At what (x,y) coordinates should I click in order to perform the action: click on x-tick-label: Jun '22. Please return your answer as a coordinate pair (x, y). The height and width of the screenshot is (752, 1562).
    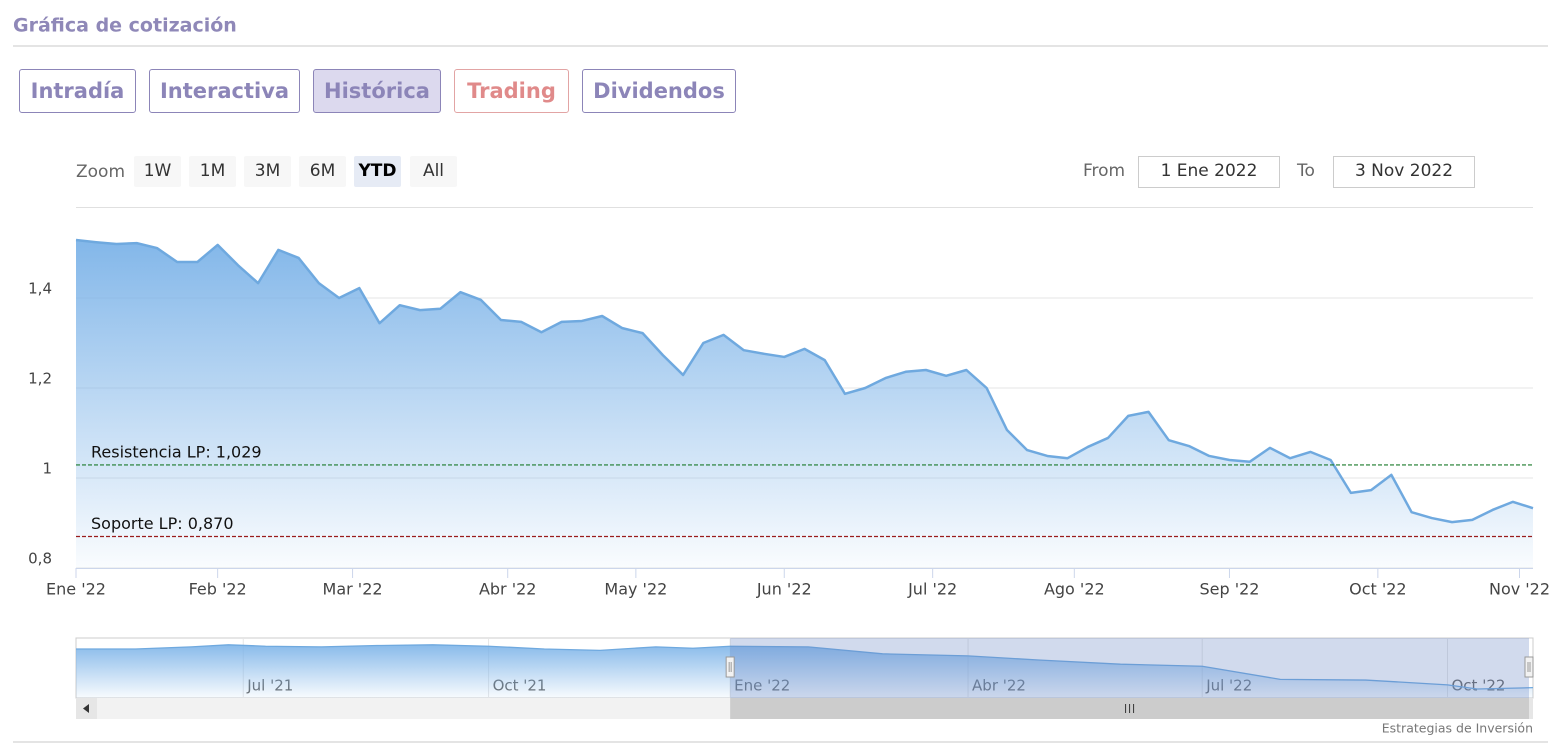
    Looking at the image, I should click on (784, 589).